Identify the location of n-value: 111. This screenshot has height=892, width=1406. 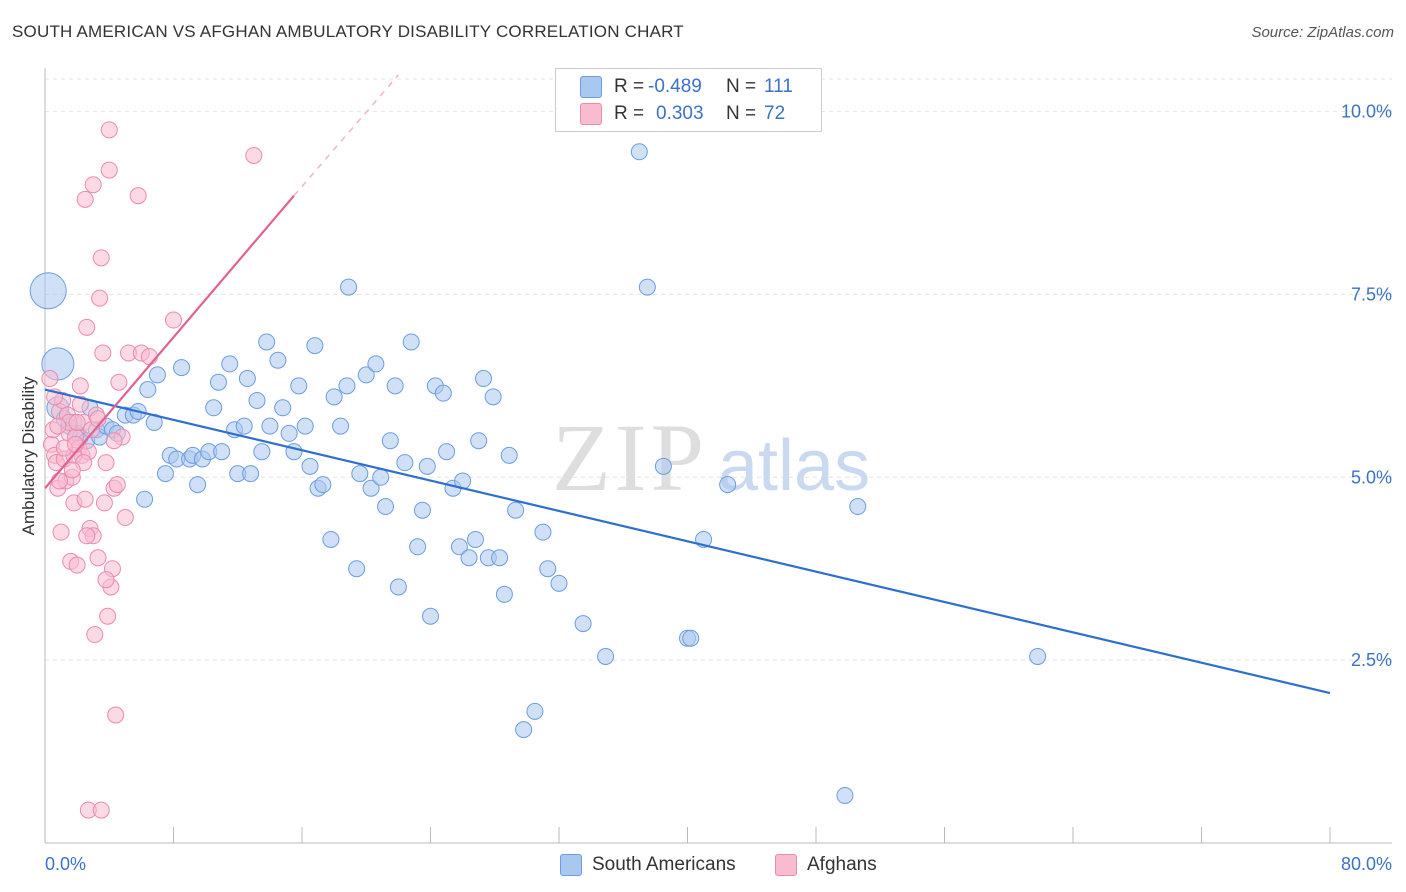
(778, 86).